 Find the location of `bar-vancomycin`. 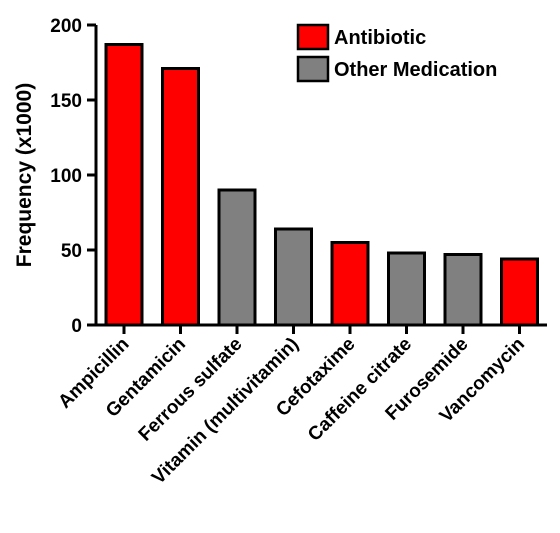

bar-vancomycin is located at coordinates (519, 292).